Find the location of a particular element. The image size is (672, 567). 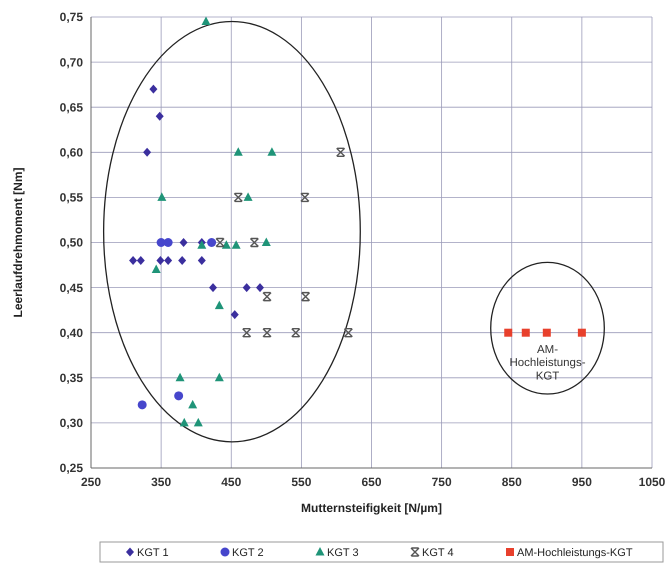

annotation: AM-Hochleistungs-KGT is located at coordinates (547, 363).